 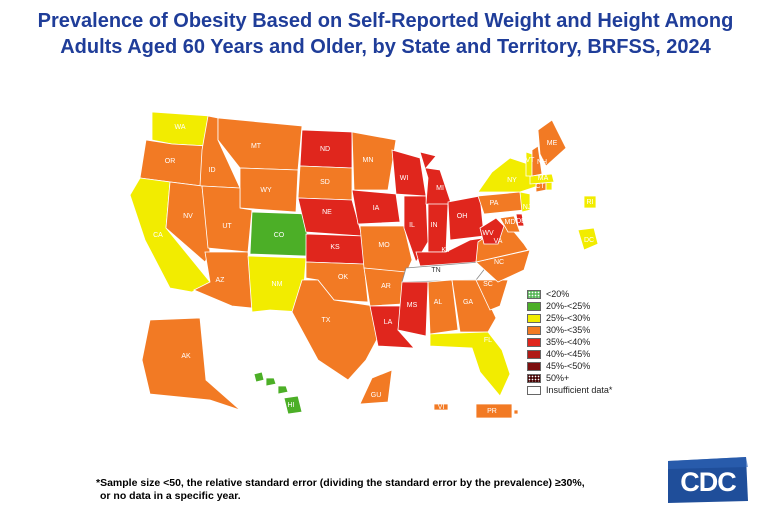 I want to click on legend-label: 45%-<50%, so click(x=568, y=366).